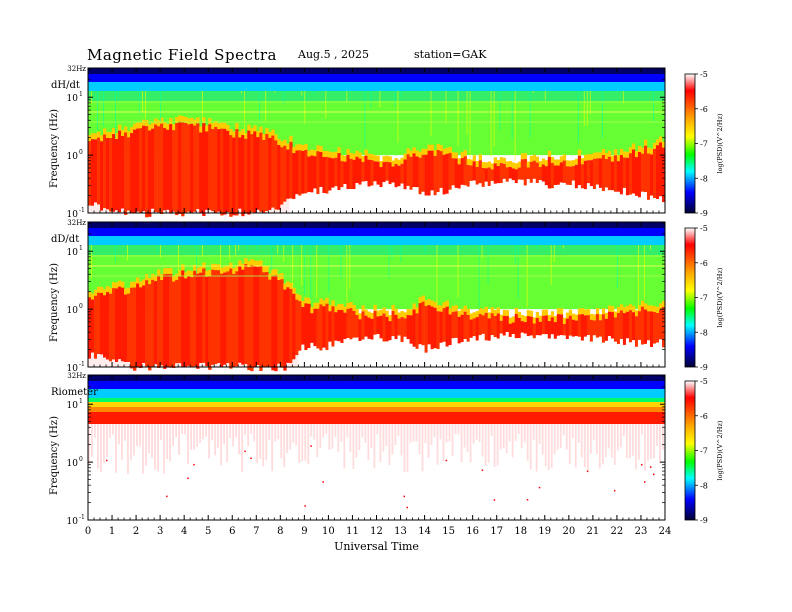  Describe the element at coordinates (496, 531) in the screenshot. I see `x-tick-label: 17` at that location.